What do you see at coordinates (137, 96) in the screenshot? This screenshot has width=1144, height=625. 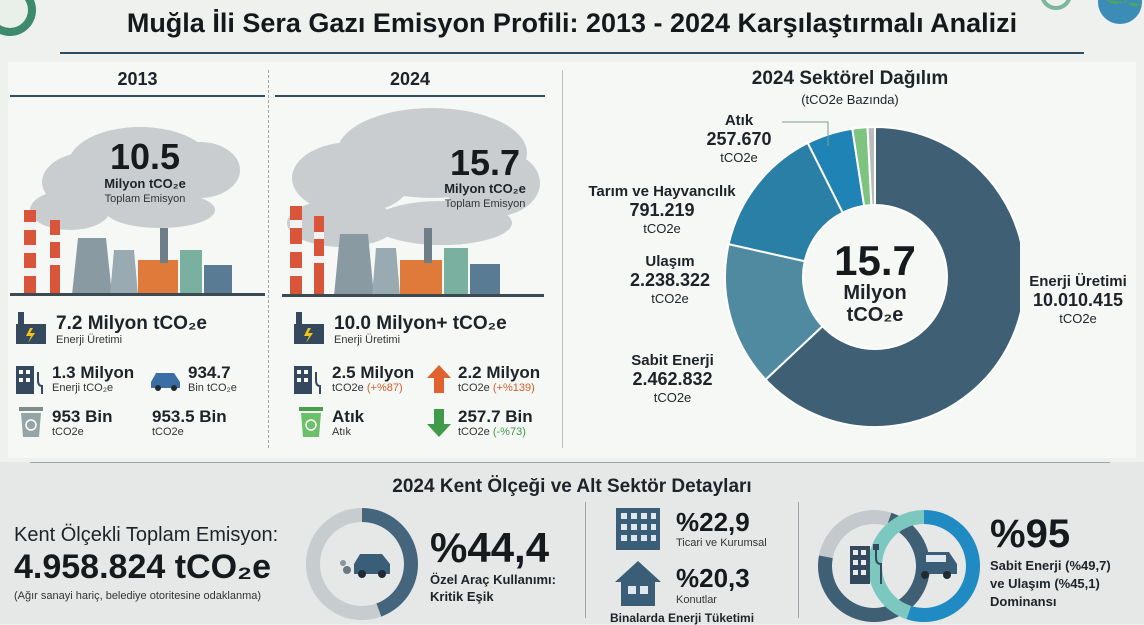 I see `year-2013-rule` at bounding box center [137, 96].